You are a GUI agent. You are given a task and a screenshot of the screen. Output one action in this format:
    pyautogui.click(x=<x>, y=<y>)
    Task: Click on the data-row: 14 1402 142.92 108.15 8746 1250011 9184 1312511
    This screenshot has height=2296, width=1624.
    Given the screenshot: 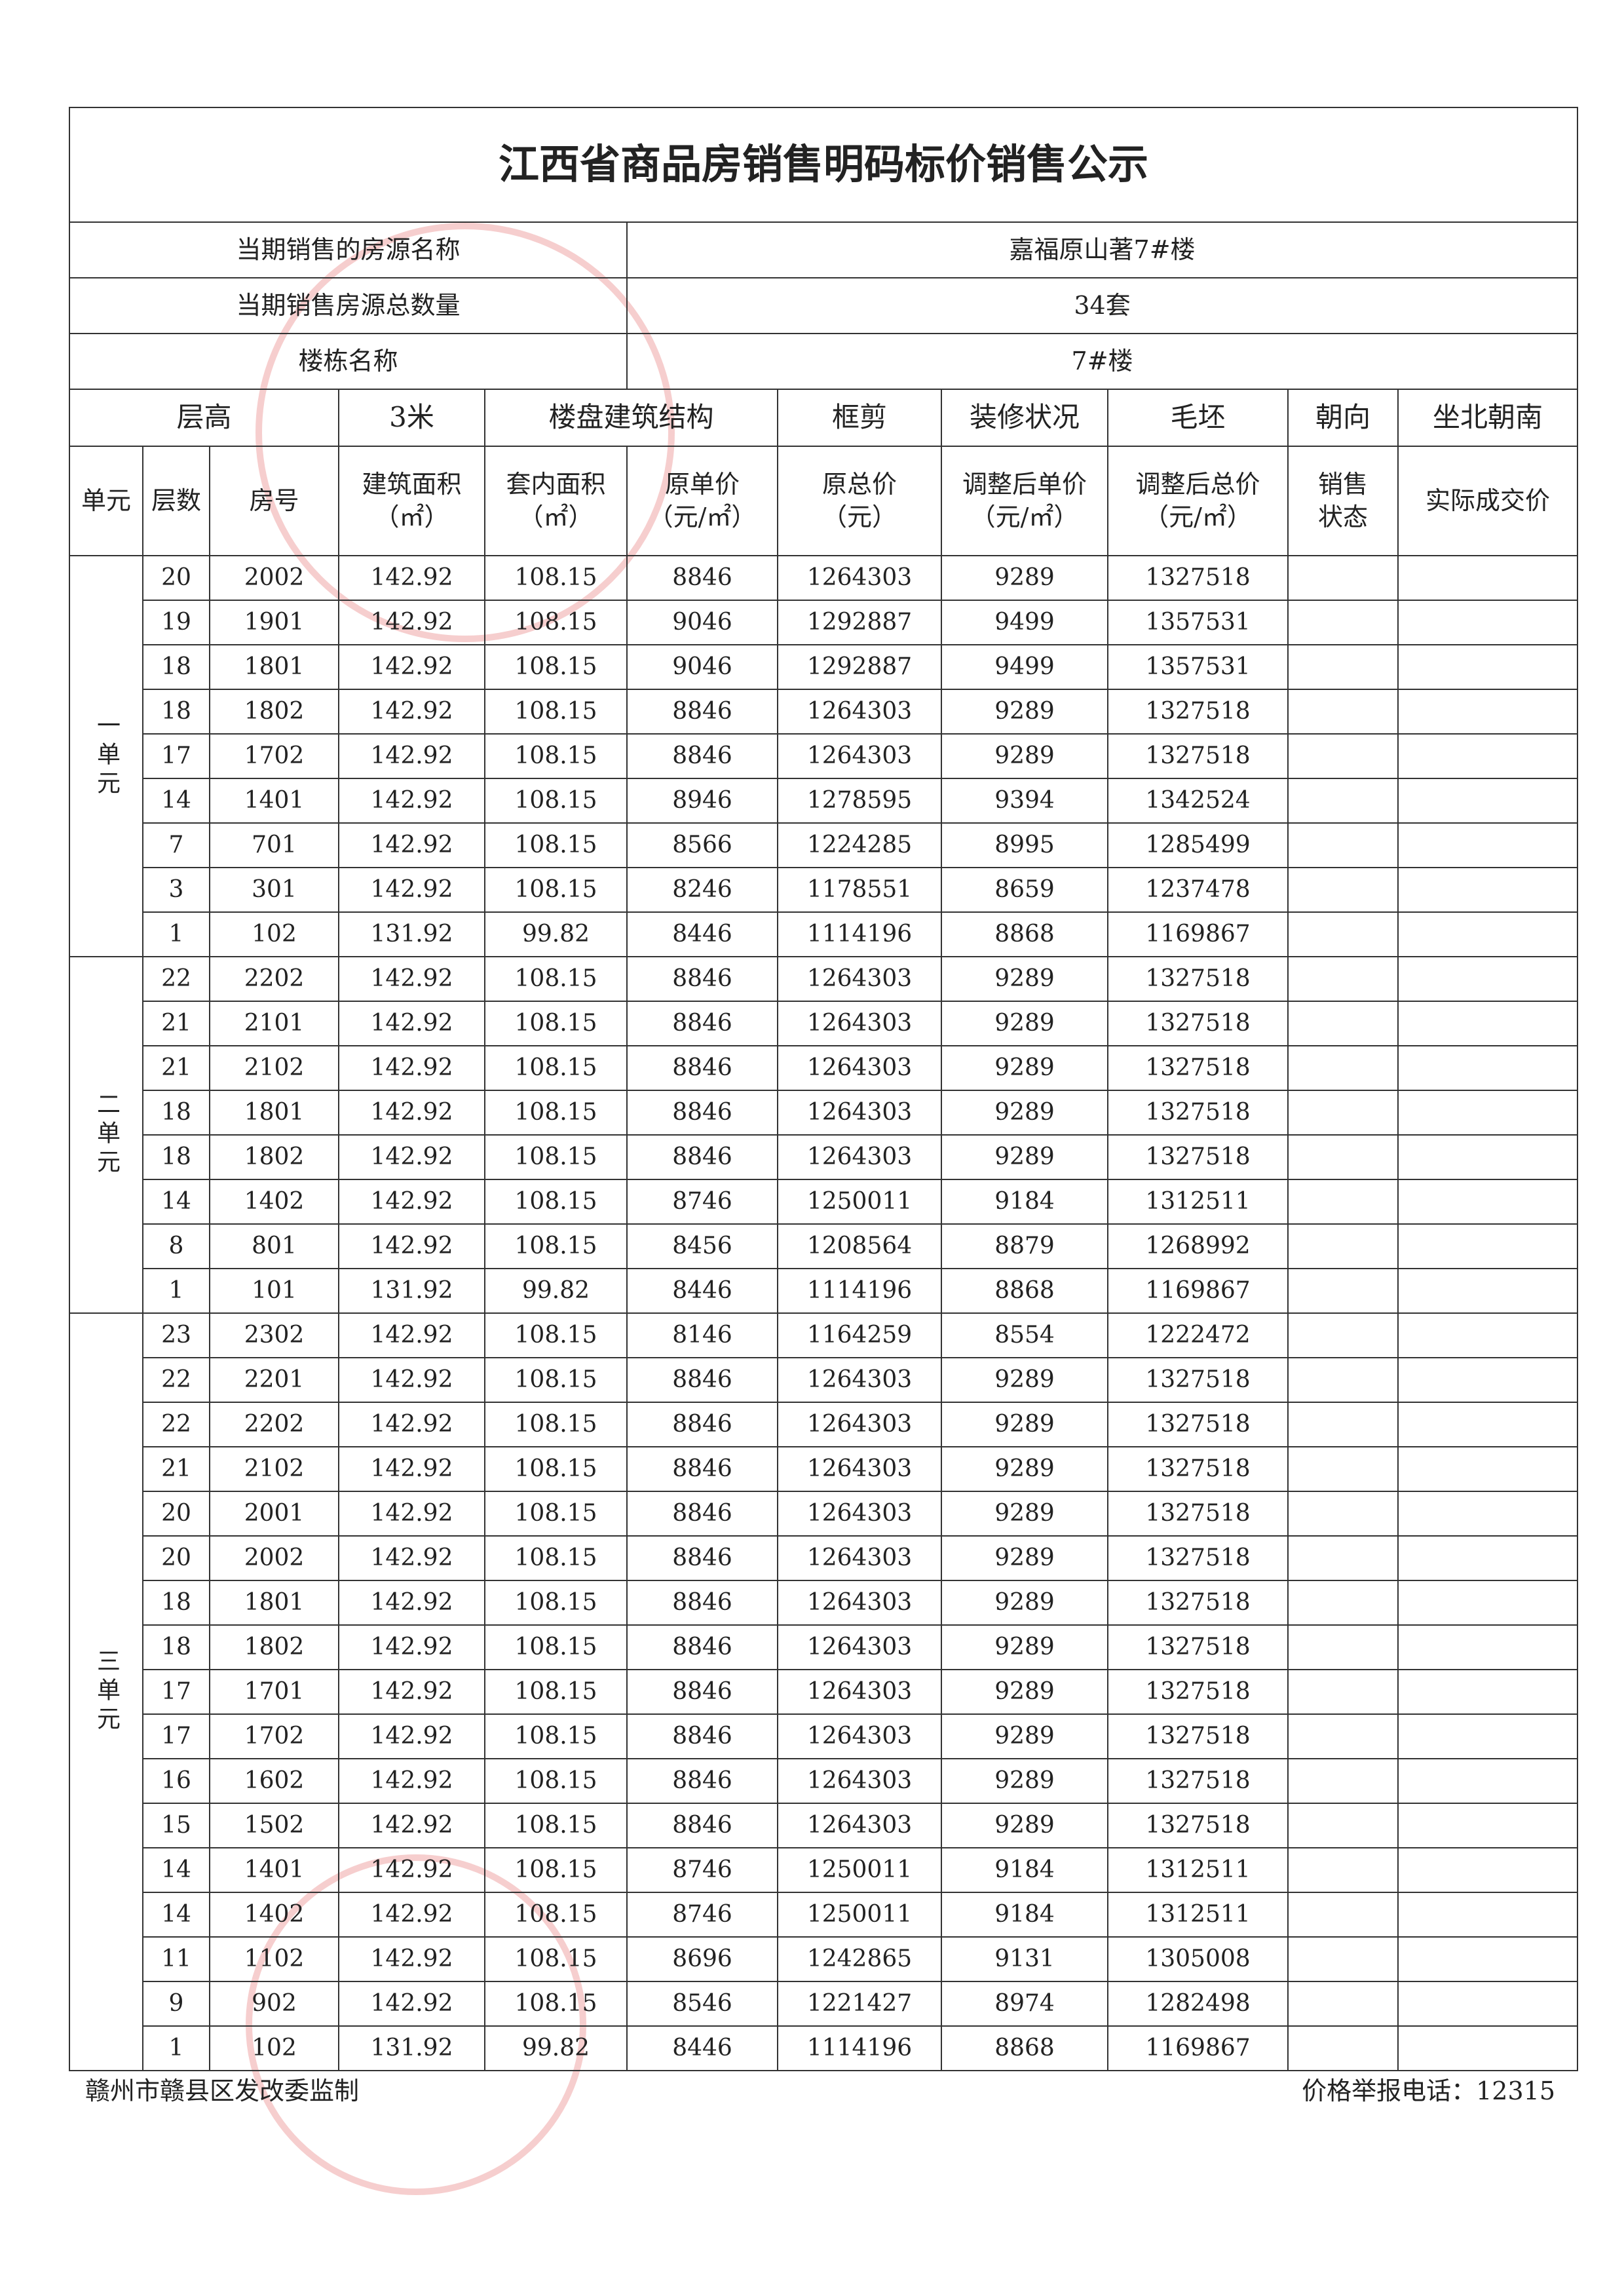 What is the action you would take?
    pyautogui.click(x=824, y=1915)
    